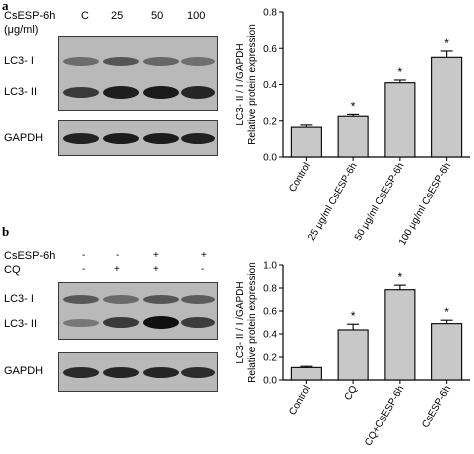 The image size is (474, 454). Describe the element at coordinates (30, 16) in the screenshot. I see `panel-a-treatment-label: CsESP-6h` at that location.